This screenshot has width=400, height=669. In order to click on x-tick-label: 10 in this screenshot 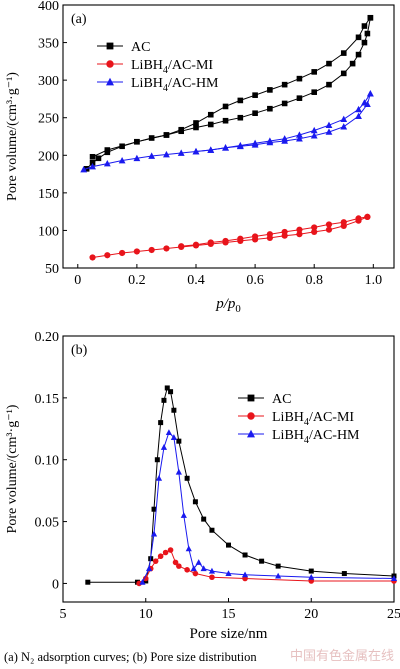, I will do `click(146, 614)`.